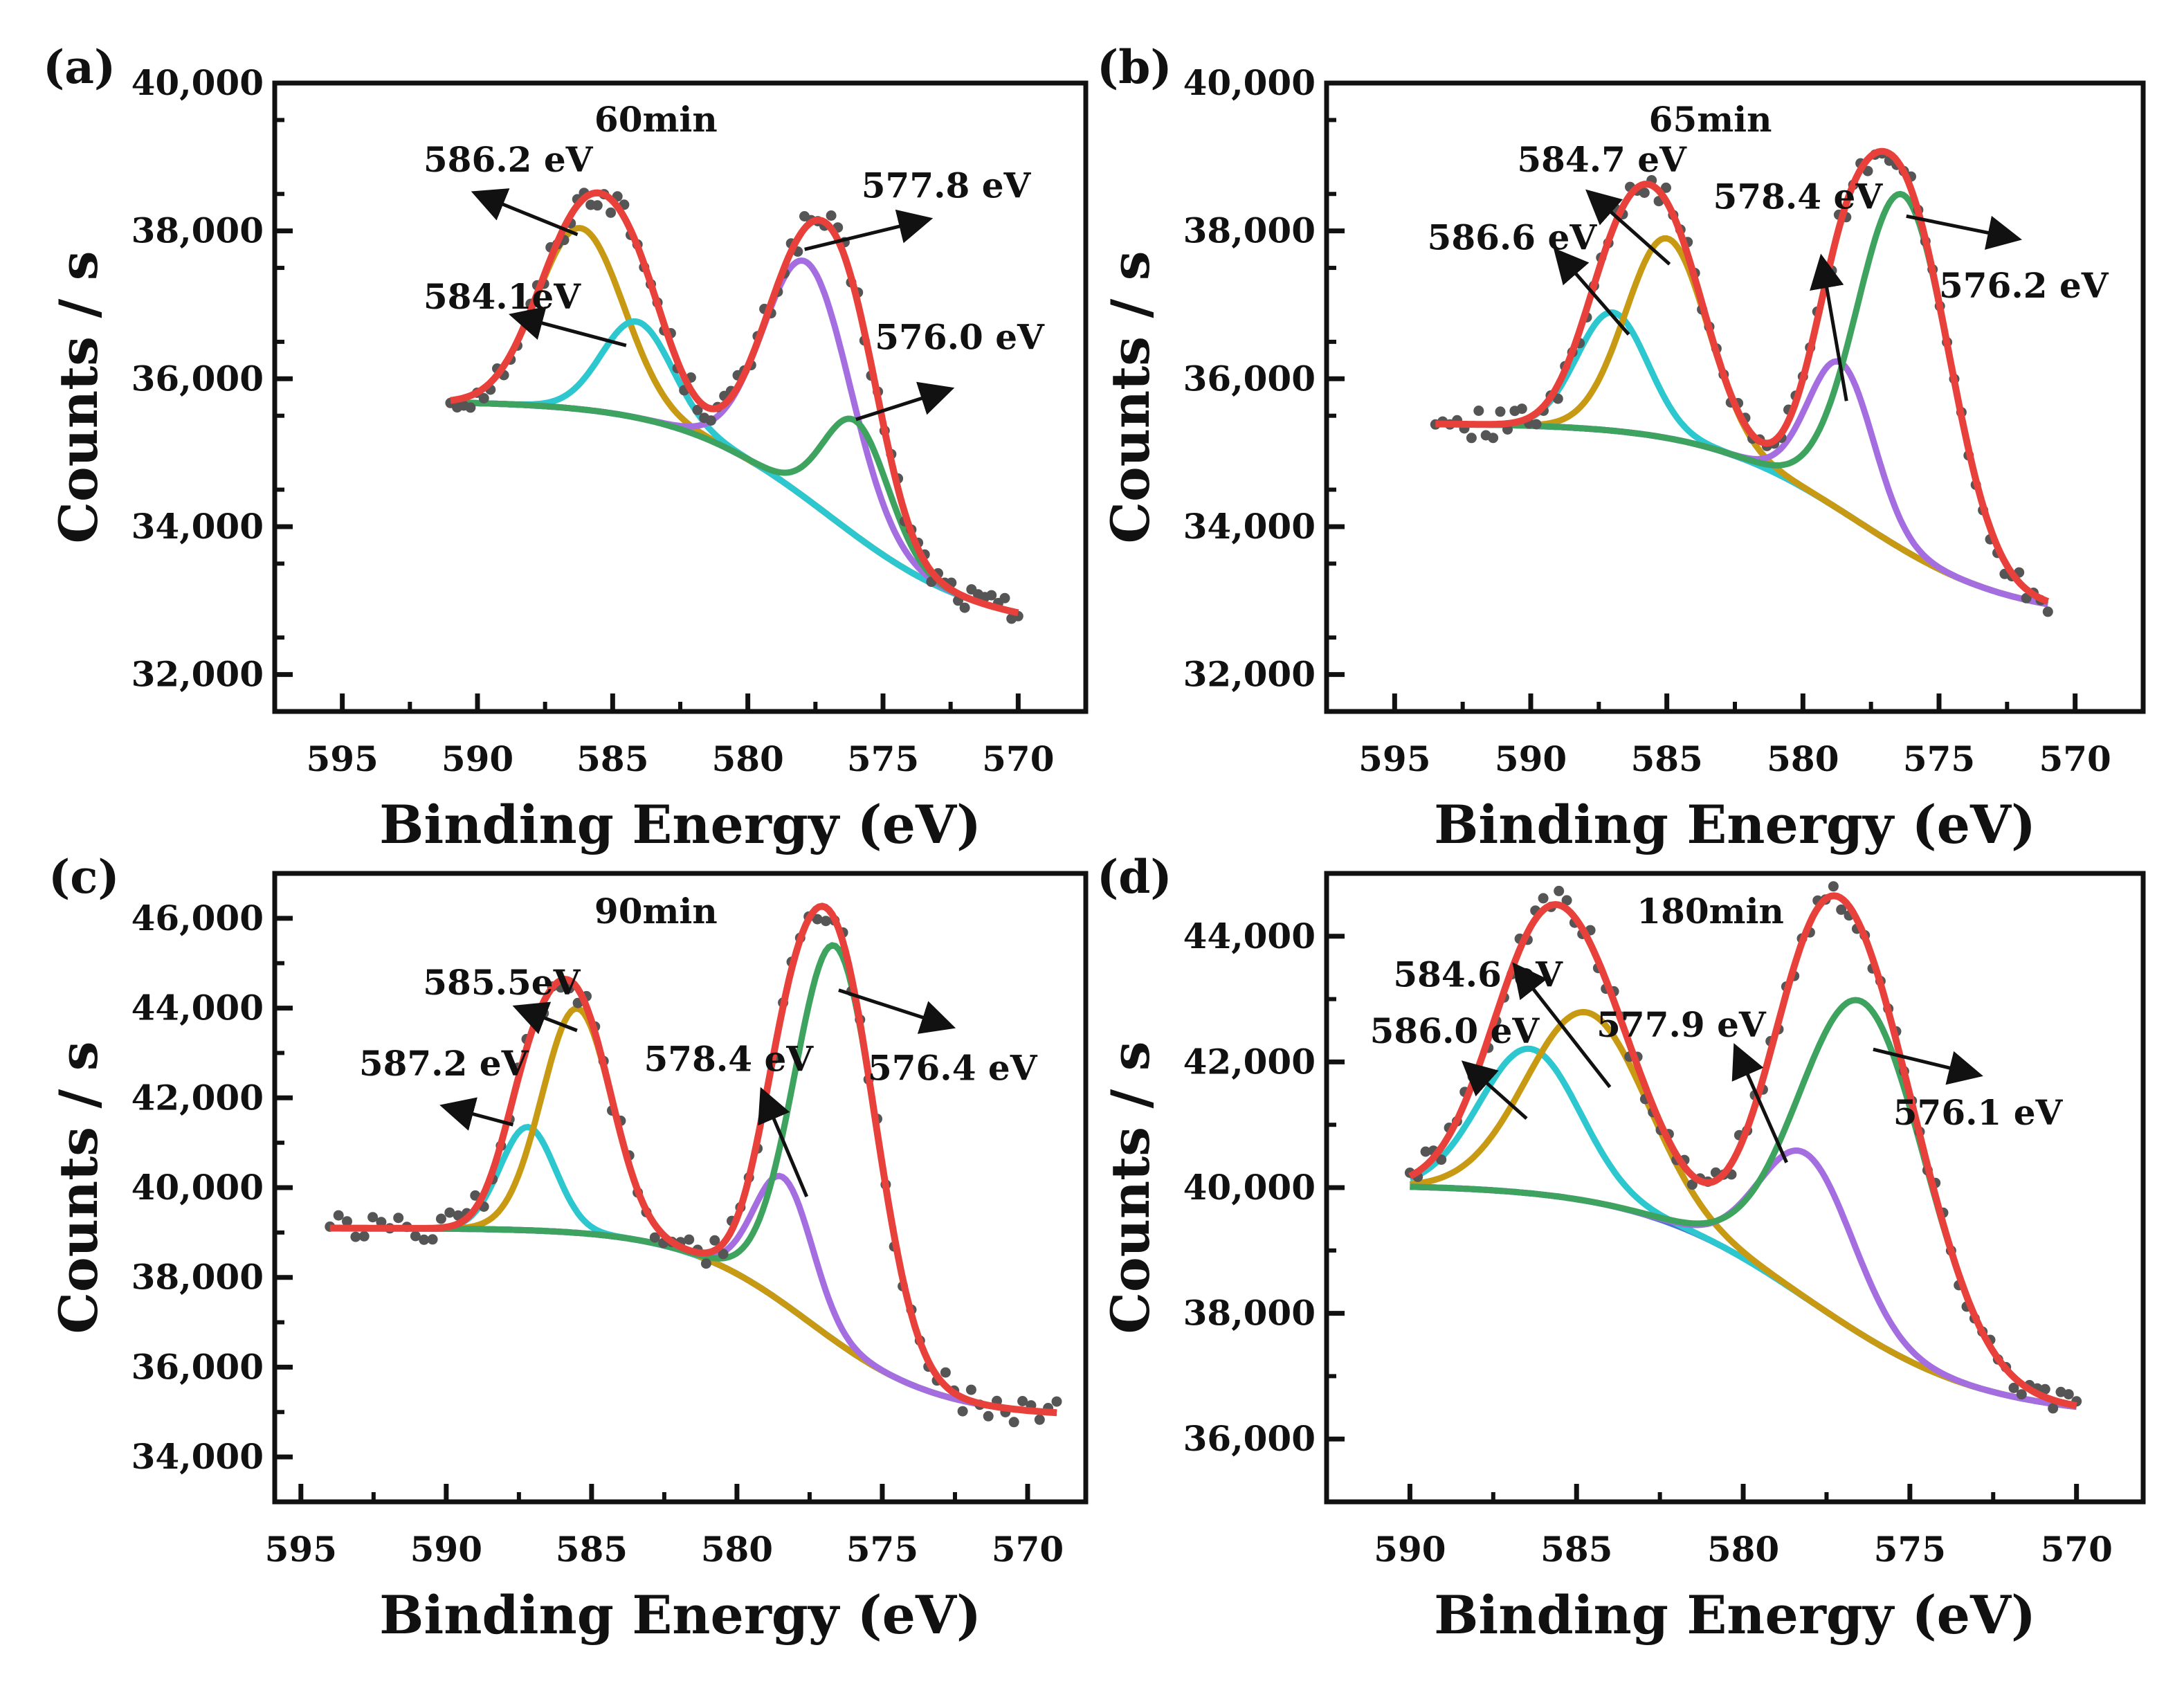 Image resolution: width=2184 pixels, height=1697 pixels. Describe the element at coordinates (509, 159) in the screenshot. I see `annotation-label: 586.2 eV` at that location.